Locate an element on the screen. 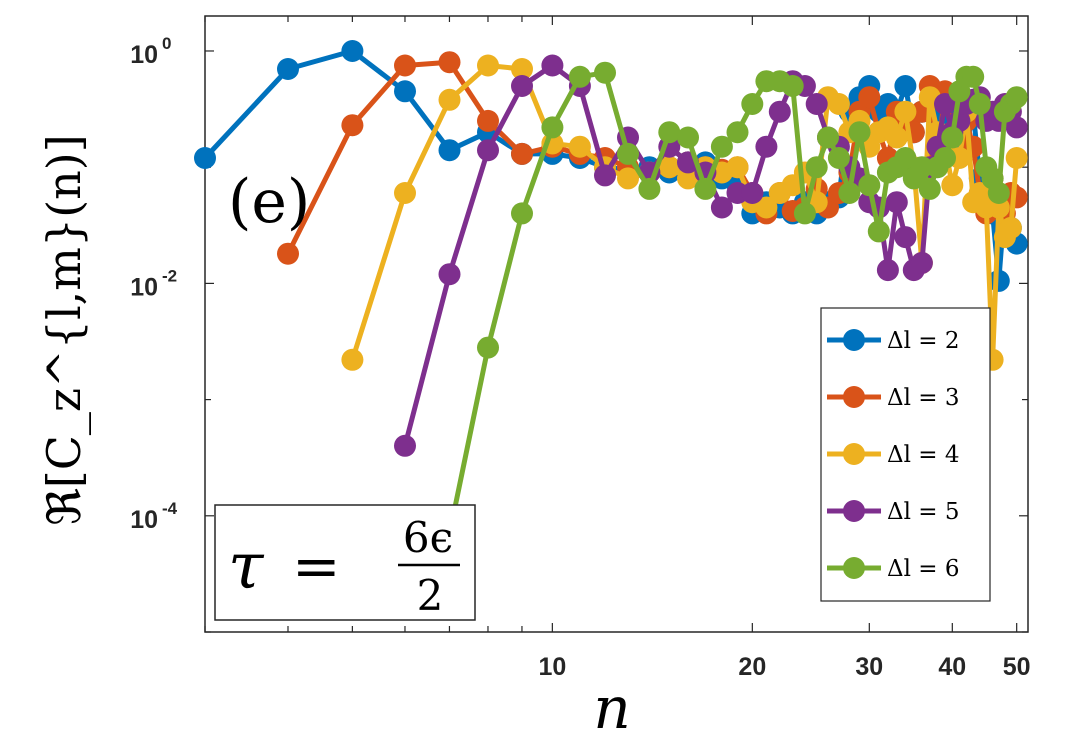  y-axis-label-group: ℜ[C_z^{l,m}(n)] is located at coordinates (64, 329).